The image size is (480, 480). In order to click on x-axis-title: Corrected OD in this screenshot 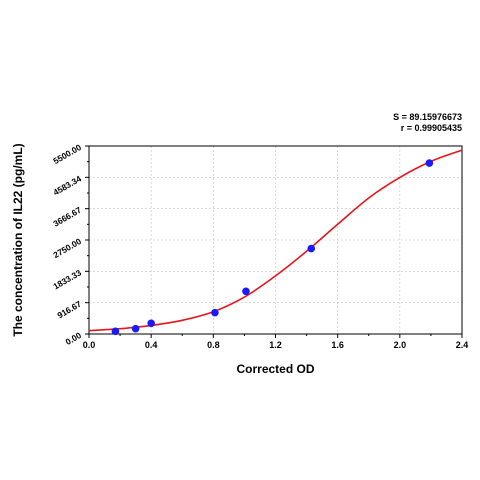, I will do `click(275, 369)`.